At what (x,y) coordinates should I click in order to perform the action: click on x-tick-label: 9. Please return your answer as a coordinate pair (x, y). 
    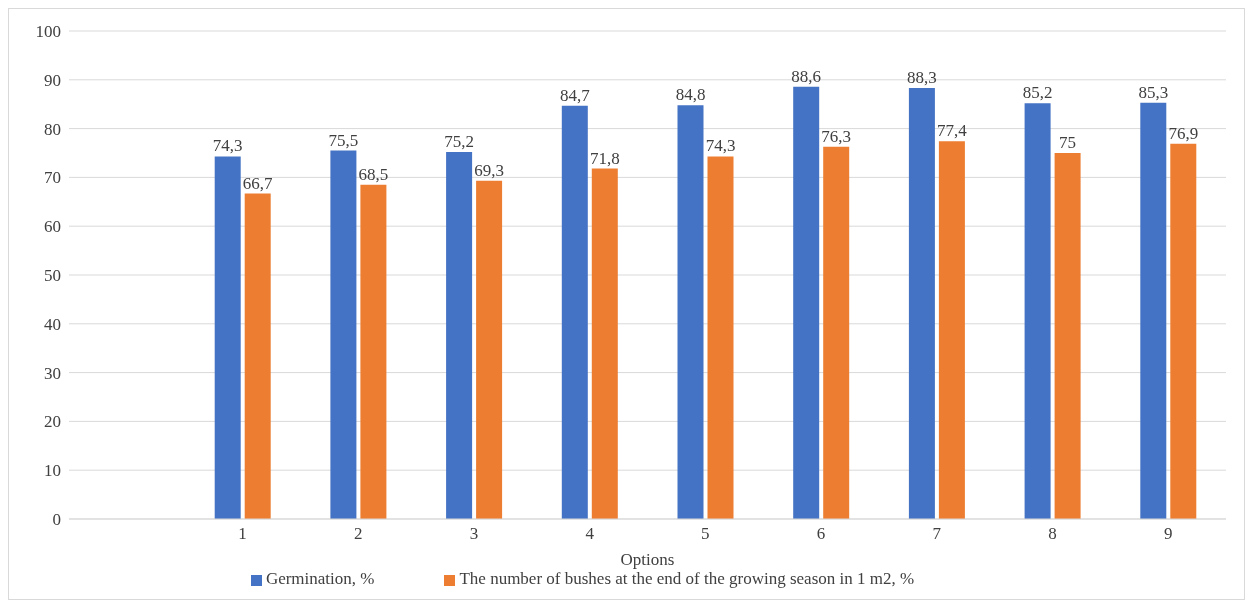
    Looking at the image, I should click on (1168, 534).